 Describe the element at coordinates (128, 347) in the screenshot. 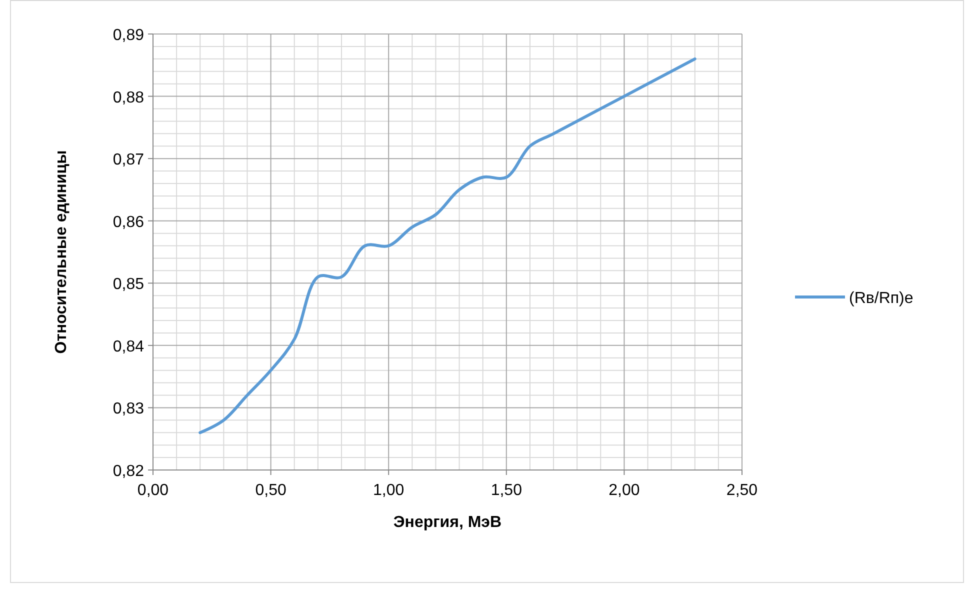

I see `y-tick-label: 0,84` at that location.